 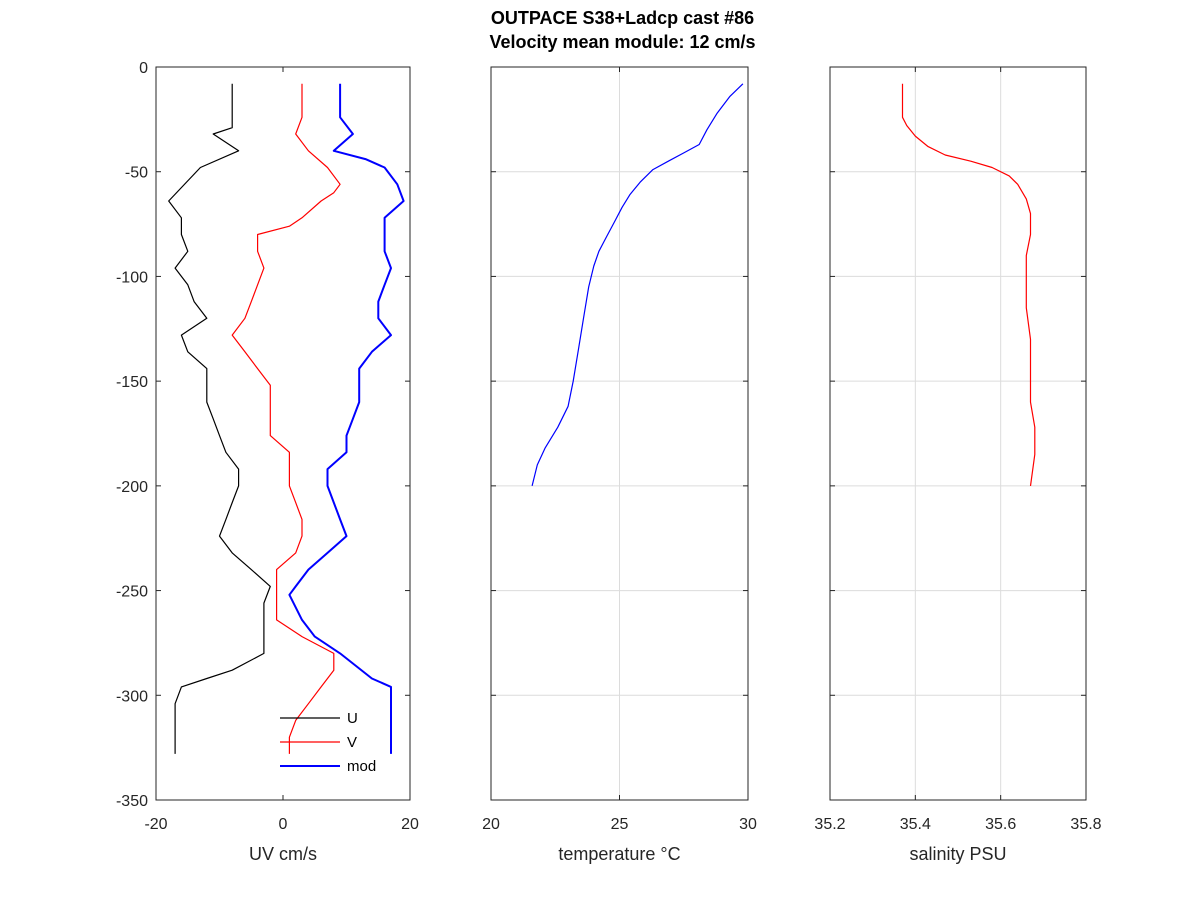 What do you see at coordinates (155, 824) in the screenshot?
I see `x-tick-label: -20` at bounding box center [155, 824].